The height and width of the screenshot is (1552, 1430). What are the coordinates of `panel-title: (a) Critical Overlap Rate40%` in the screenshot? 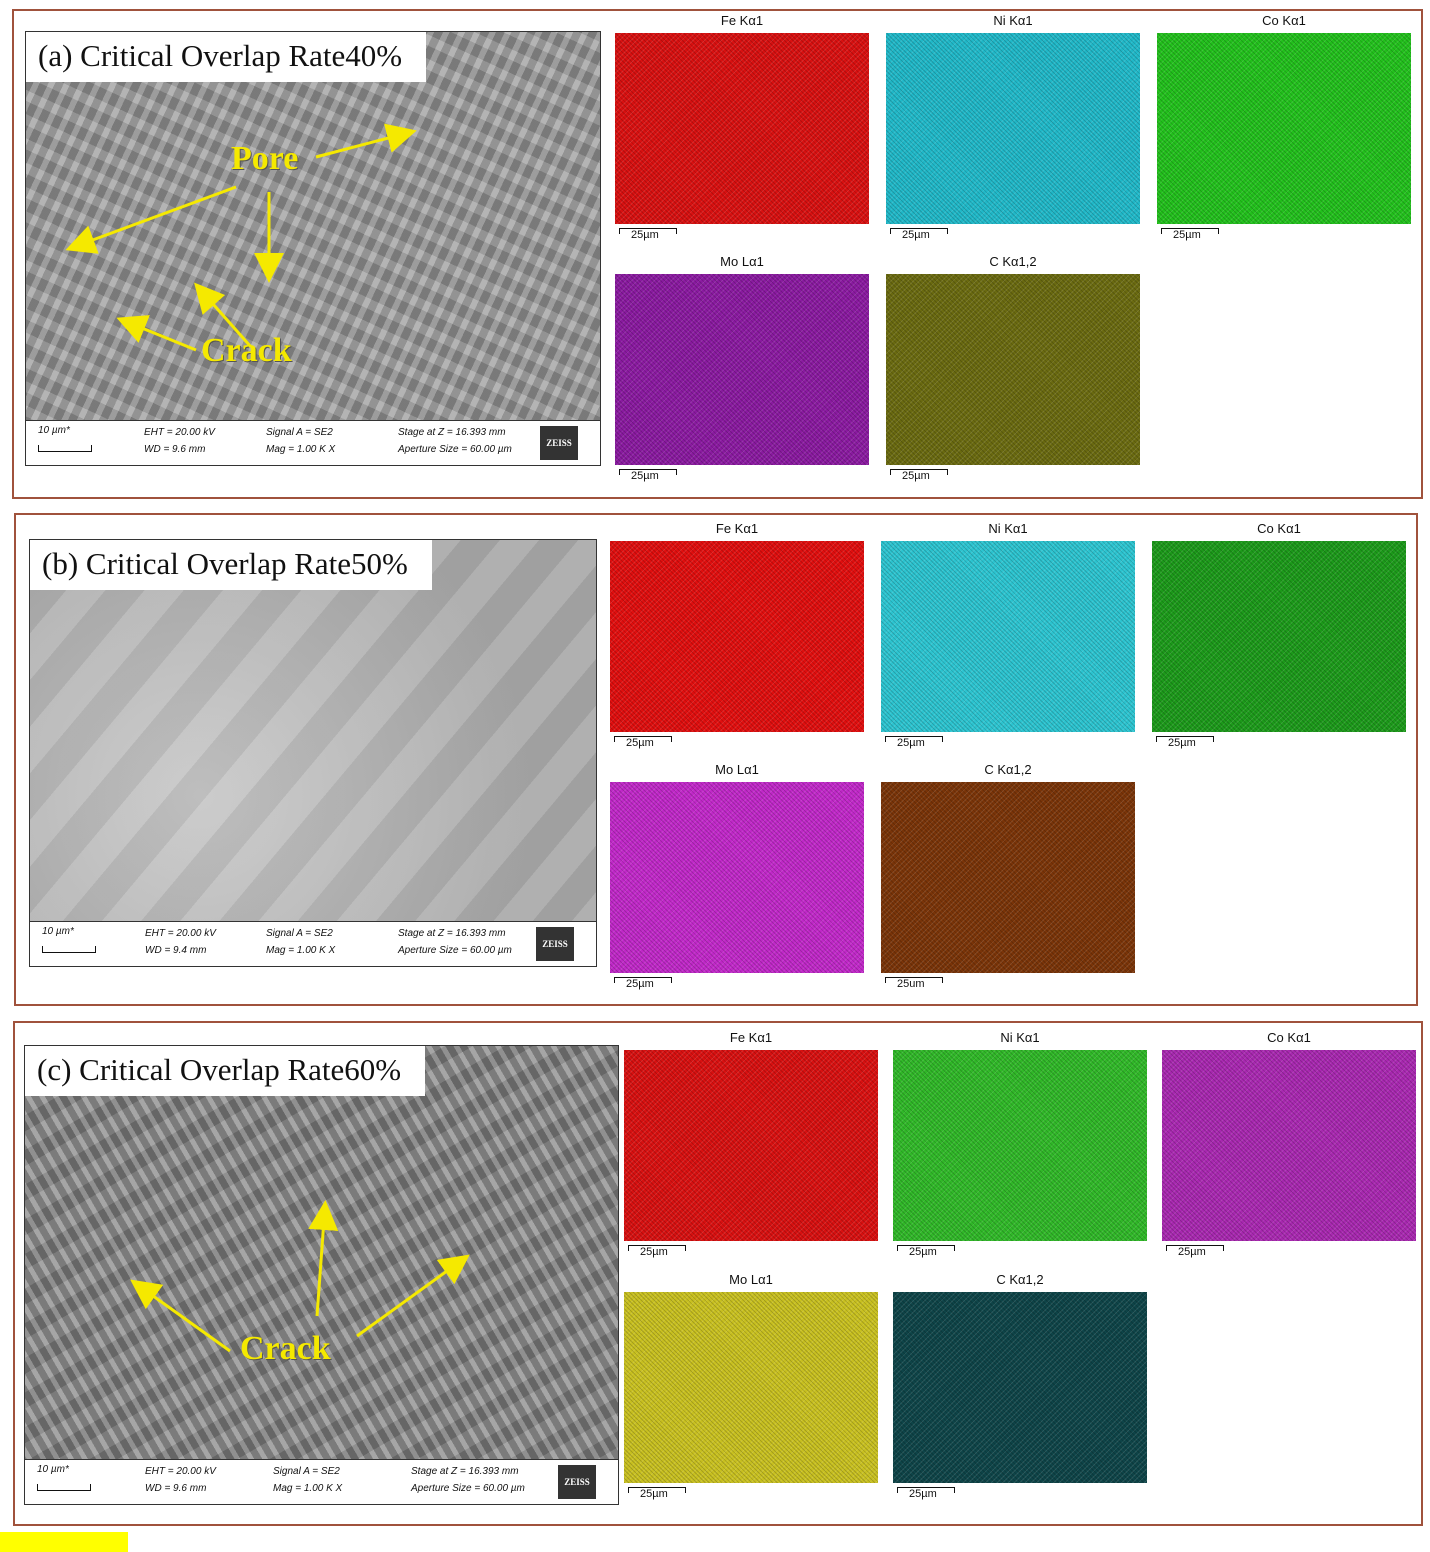 It's located at (226, 57).